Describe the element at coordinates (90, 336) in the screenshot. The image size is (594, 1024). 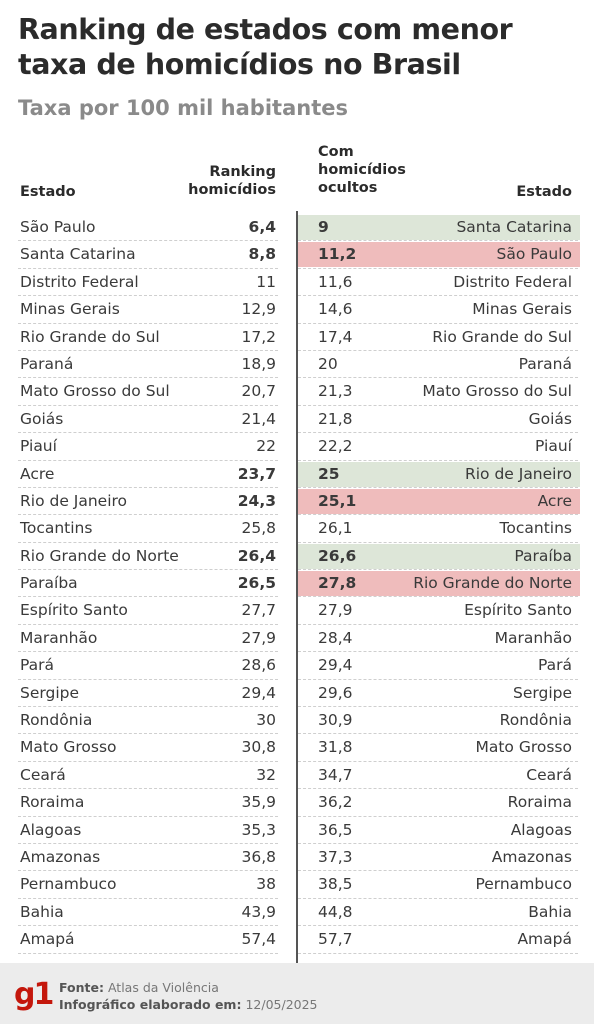
I see `state-left: Rio Grande do Sul` at that location.